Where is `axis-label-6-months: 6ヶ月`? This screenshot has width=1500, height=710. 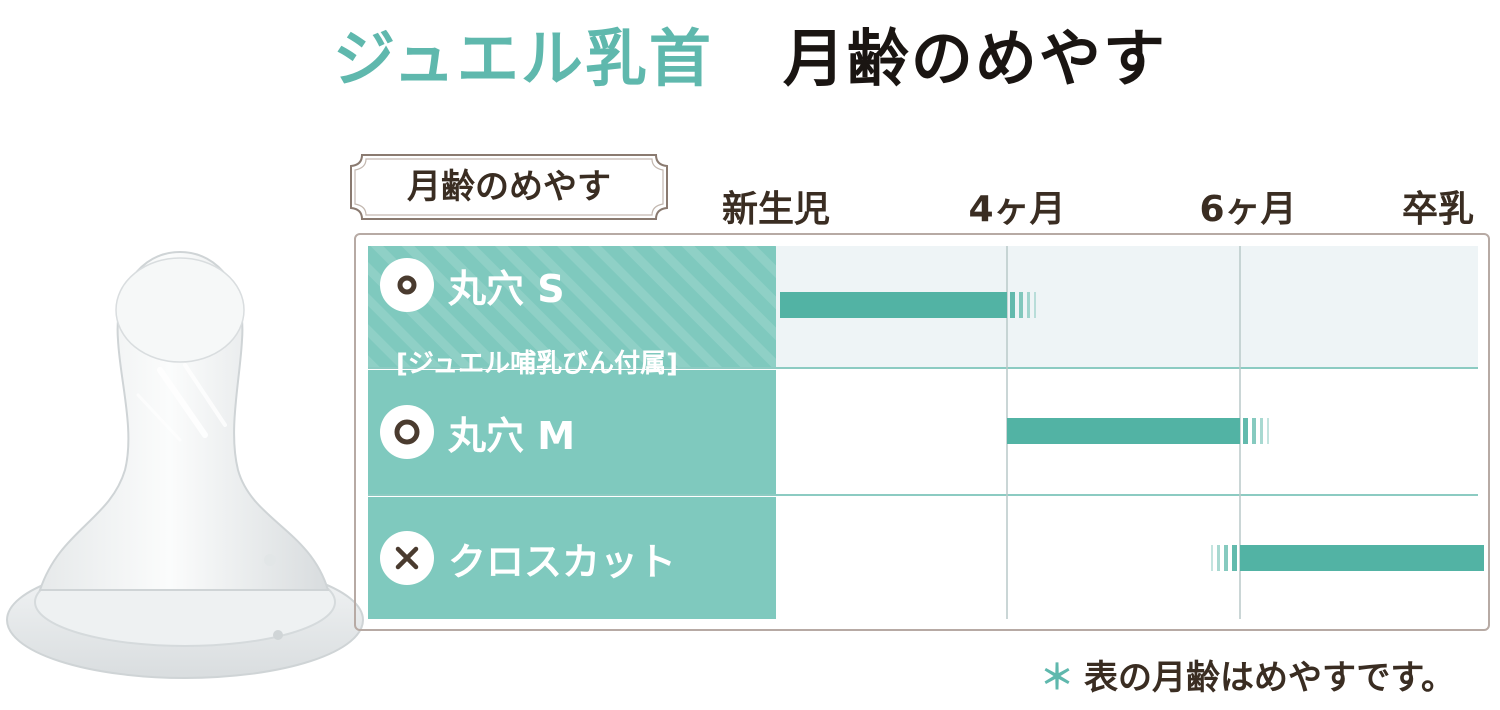
axis-label-6-months: 6ヶ月 is located at coordinates (1248, 209).